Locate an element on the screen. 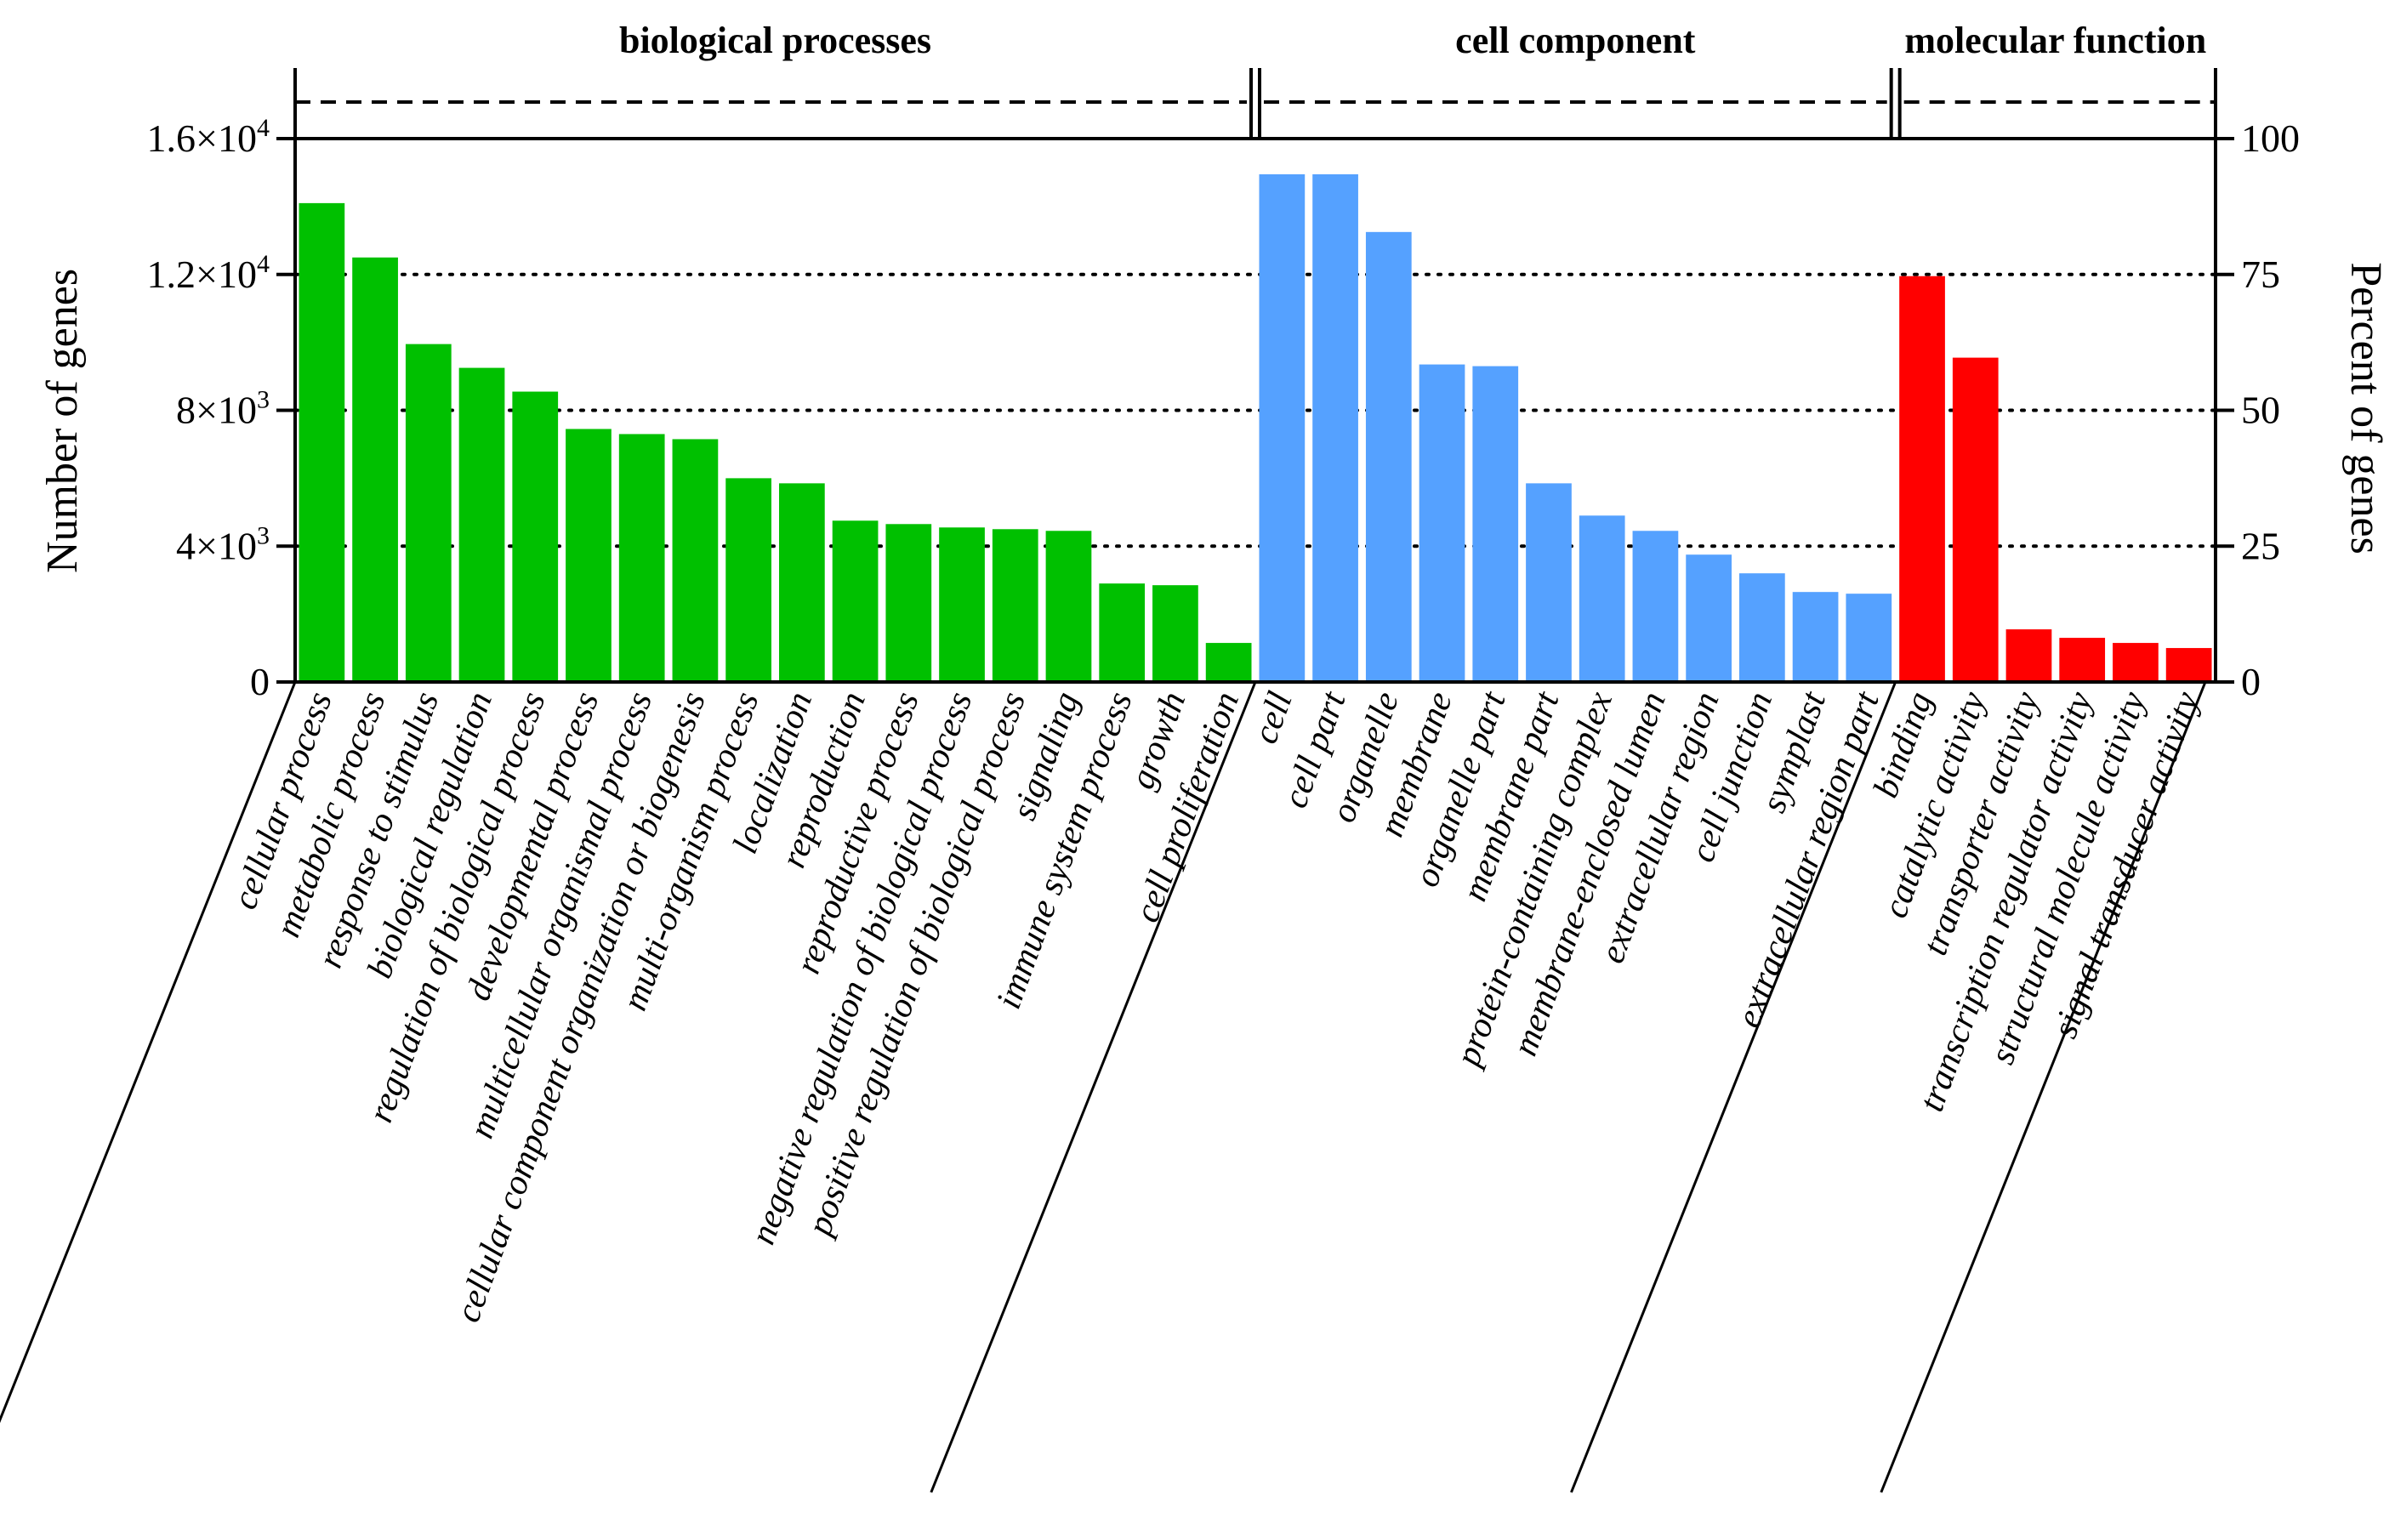  bar-localization is located at coordinates (802, 582).